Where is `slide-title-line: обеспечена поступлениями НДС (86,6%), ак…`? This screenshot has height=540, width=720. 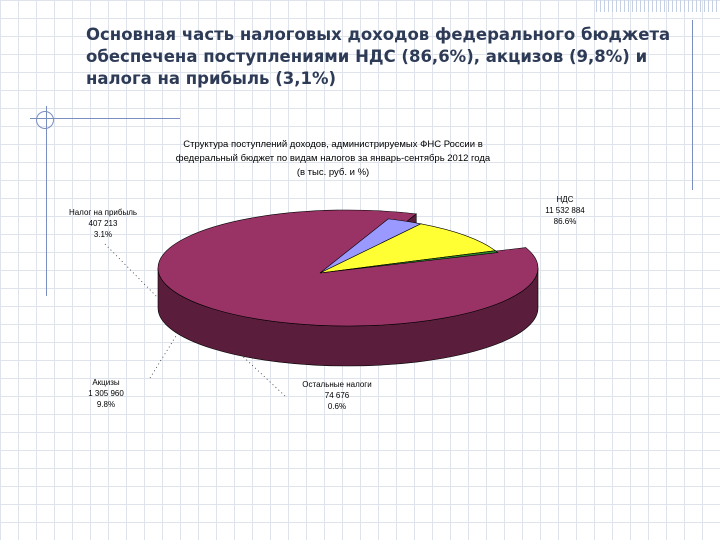 slide-title-line: обеспечена поступлениями НДС (86,6%), ак… is located at coordinates (367, 56).